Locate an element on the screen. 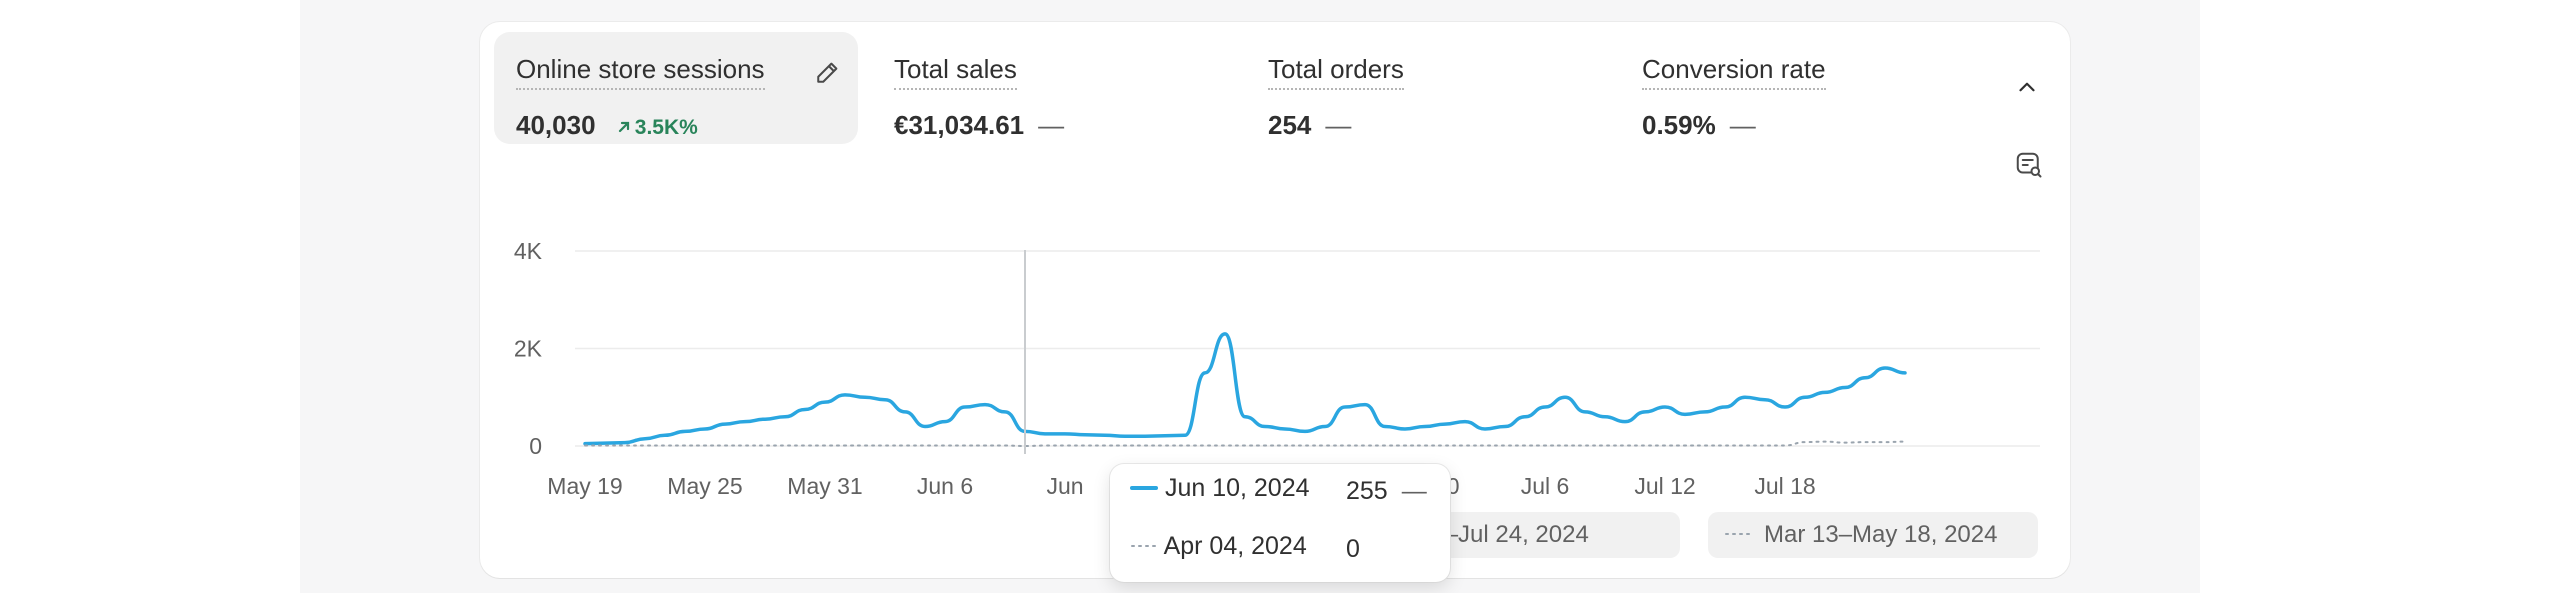 The image size is (2560, 593). series-line-previous-period is located at coordinates (1245, 443).